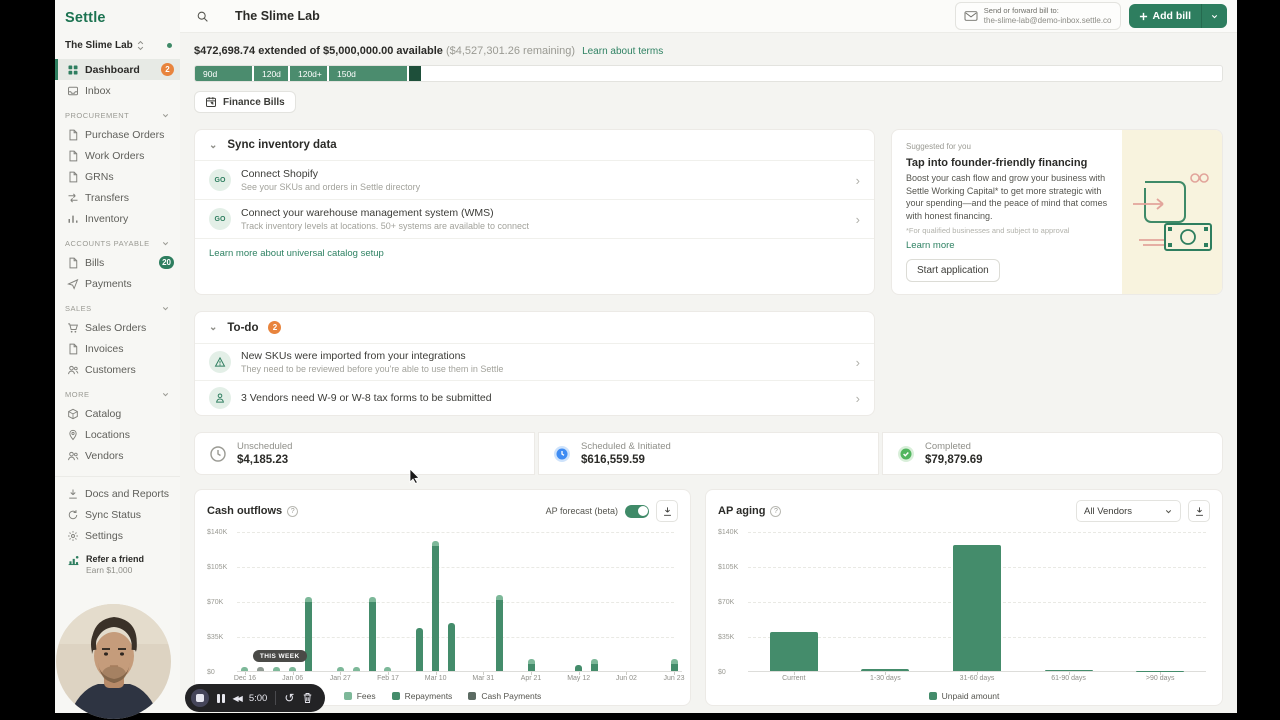  What do you see at coordinates (73, 494) in the screenshot?
I see `download-icon` at bounding box center [73, 494].